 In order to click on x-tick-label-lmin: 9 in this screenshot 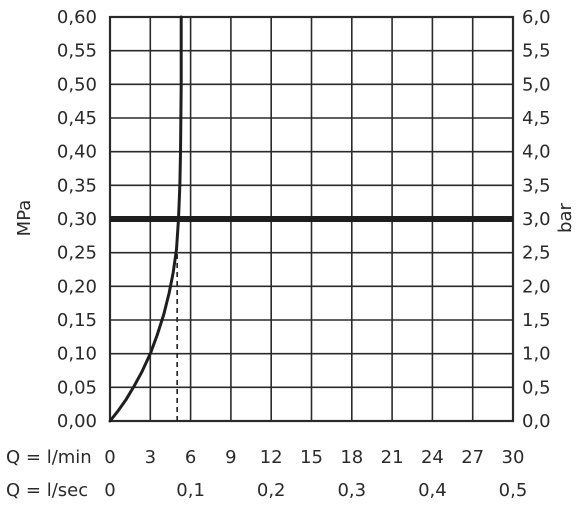, I will do `click(230, 457)`.